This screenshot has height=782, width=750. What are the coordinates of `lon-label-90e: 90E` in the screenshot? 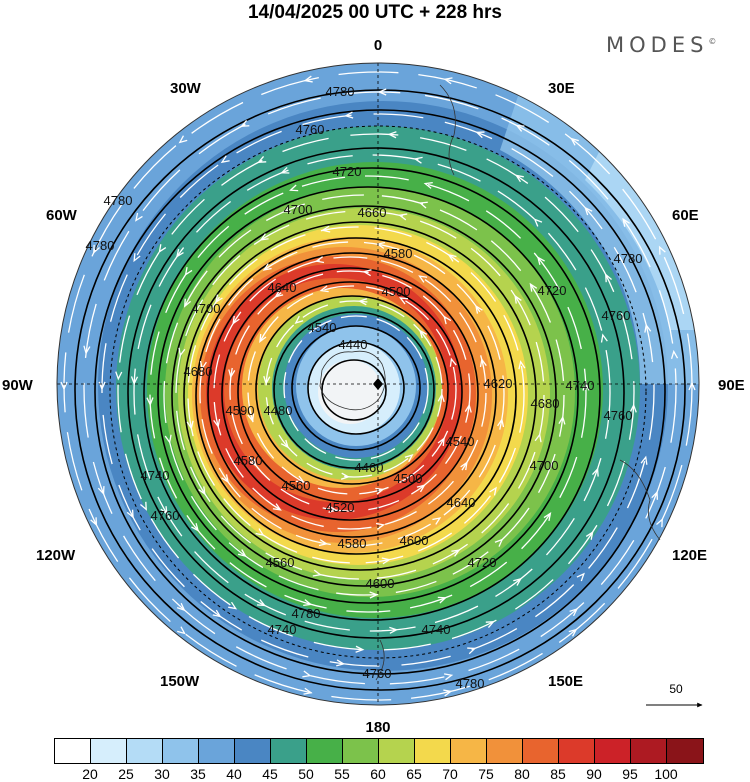 It's located at (731, 385).